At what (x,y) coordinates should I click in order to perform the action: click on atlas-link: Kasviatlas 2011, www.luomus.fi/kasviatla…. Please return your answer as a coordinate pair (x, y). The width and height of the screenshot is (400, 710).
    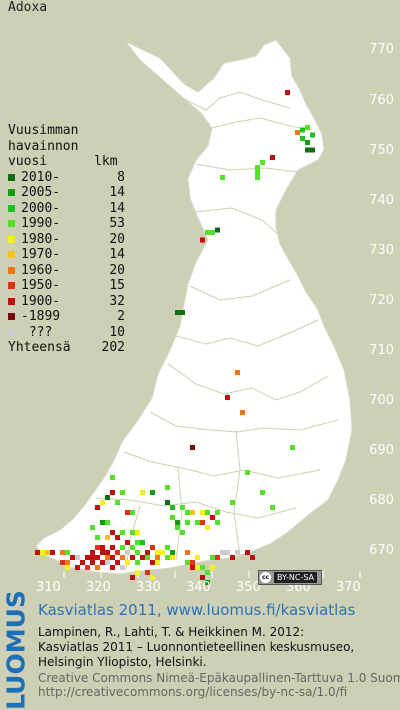
    Looking at the image, I should click on (197, 610).